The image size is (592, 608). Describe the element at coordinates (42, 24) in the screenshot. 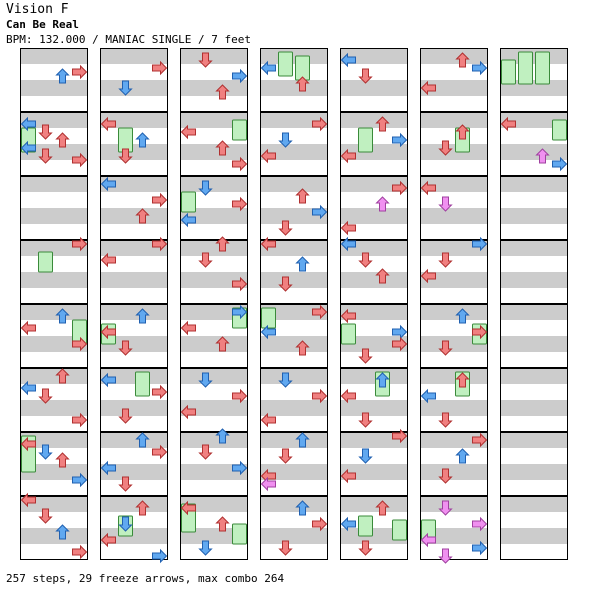

I see `song-title: Can Be Real` at that location.